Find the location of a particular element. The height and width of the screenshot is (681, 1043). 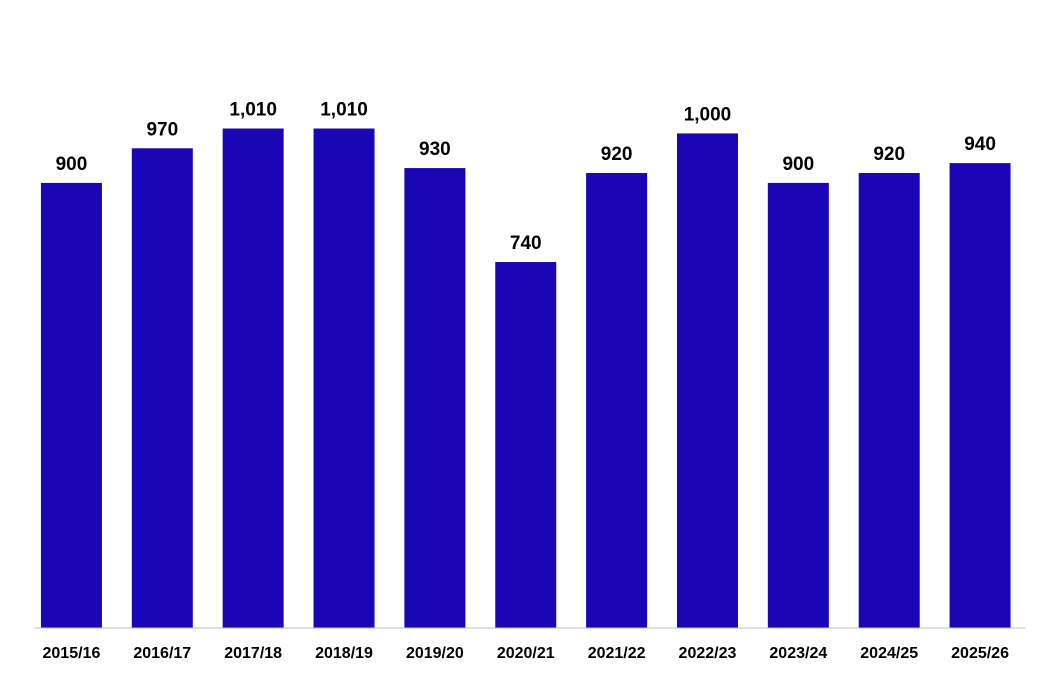

x-tick-label: 2019/20 is located at coordinates (435, 653).